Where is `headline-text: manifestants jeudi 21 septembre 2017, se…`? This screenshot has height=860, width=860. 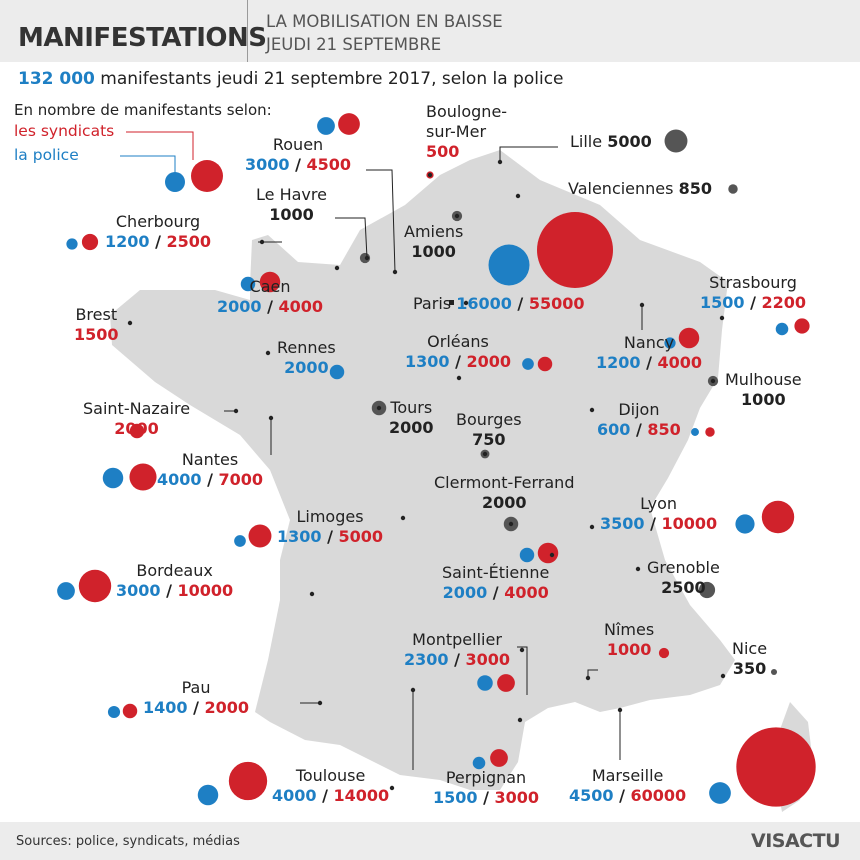
headline-text: manifestants jeudi 21 septembre 2017, se… is located at coordinates (329, 79).